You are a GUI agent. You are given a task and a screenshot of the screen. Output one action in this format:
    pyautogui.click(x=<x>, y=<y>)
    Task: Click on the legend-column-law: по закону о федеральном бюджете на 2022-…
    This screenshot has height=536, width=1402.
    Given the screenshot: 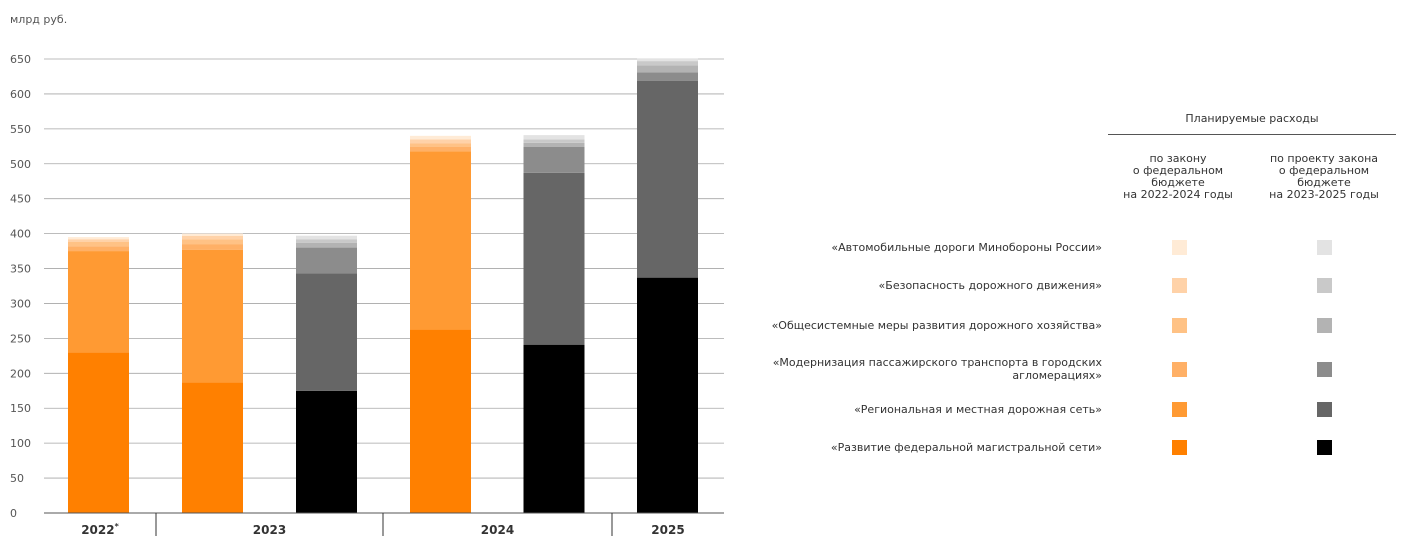 What is the action you would take?
    pyautogui.click(x=1178, y=176)
    